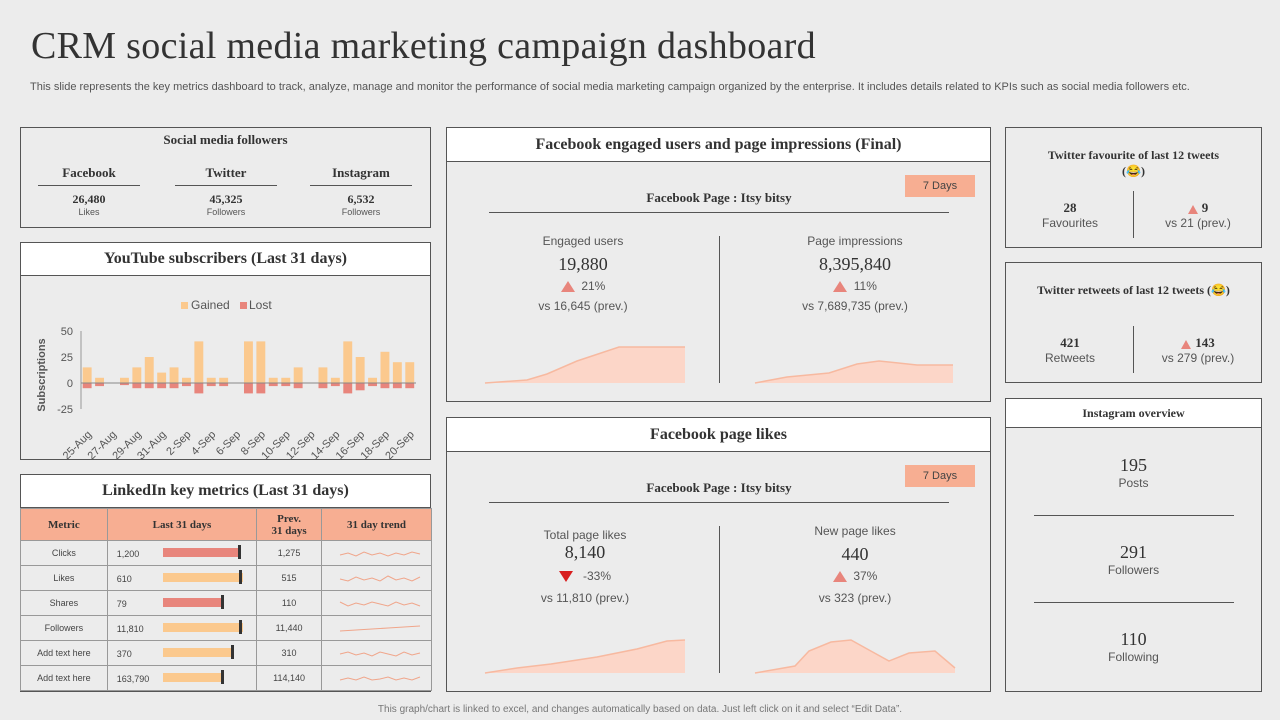 This screenshot has width=1280, height=720. What do you see at coordinates (298, 386) in the screenshot?
I see `bar-lost-11-Sep` at bounding box center [298, 386].